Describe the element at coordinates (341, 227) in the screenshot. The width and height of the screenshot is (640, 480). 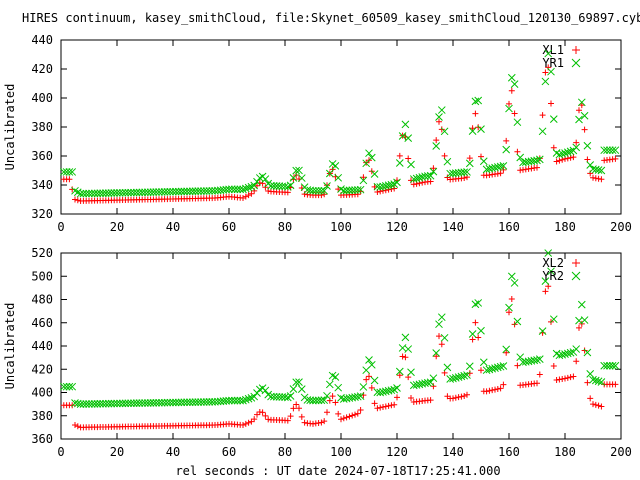
I see `x-tick-label: 100` at that location.